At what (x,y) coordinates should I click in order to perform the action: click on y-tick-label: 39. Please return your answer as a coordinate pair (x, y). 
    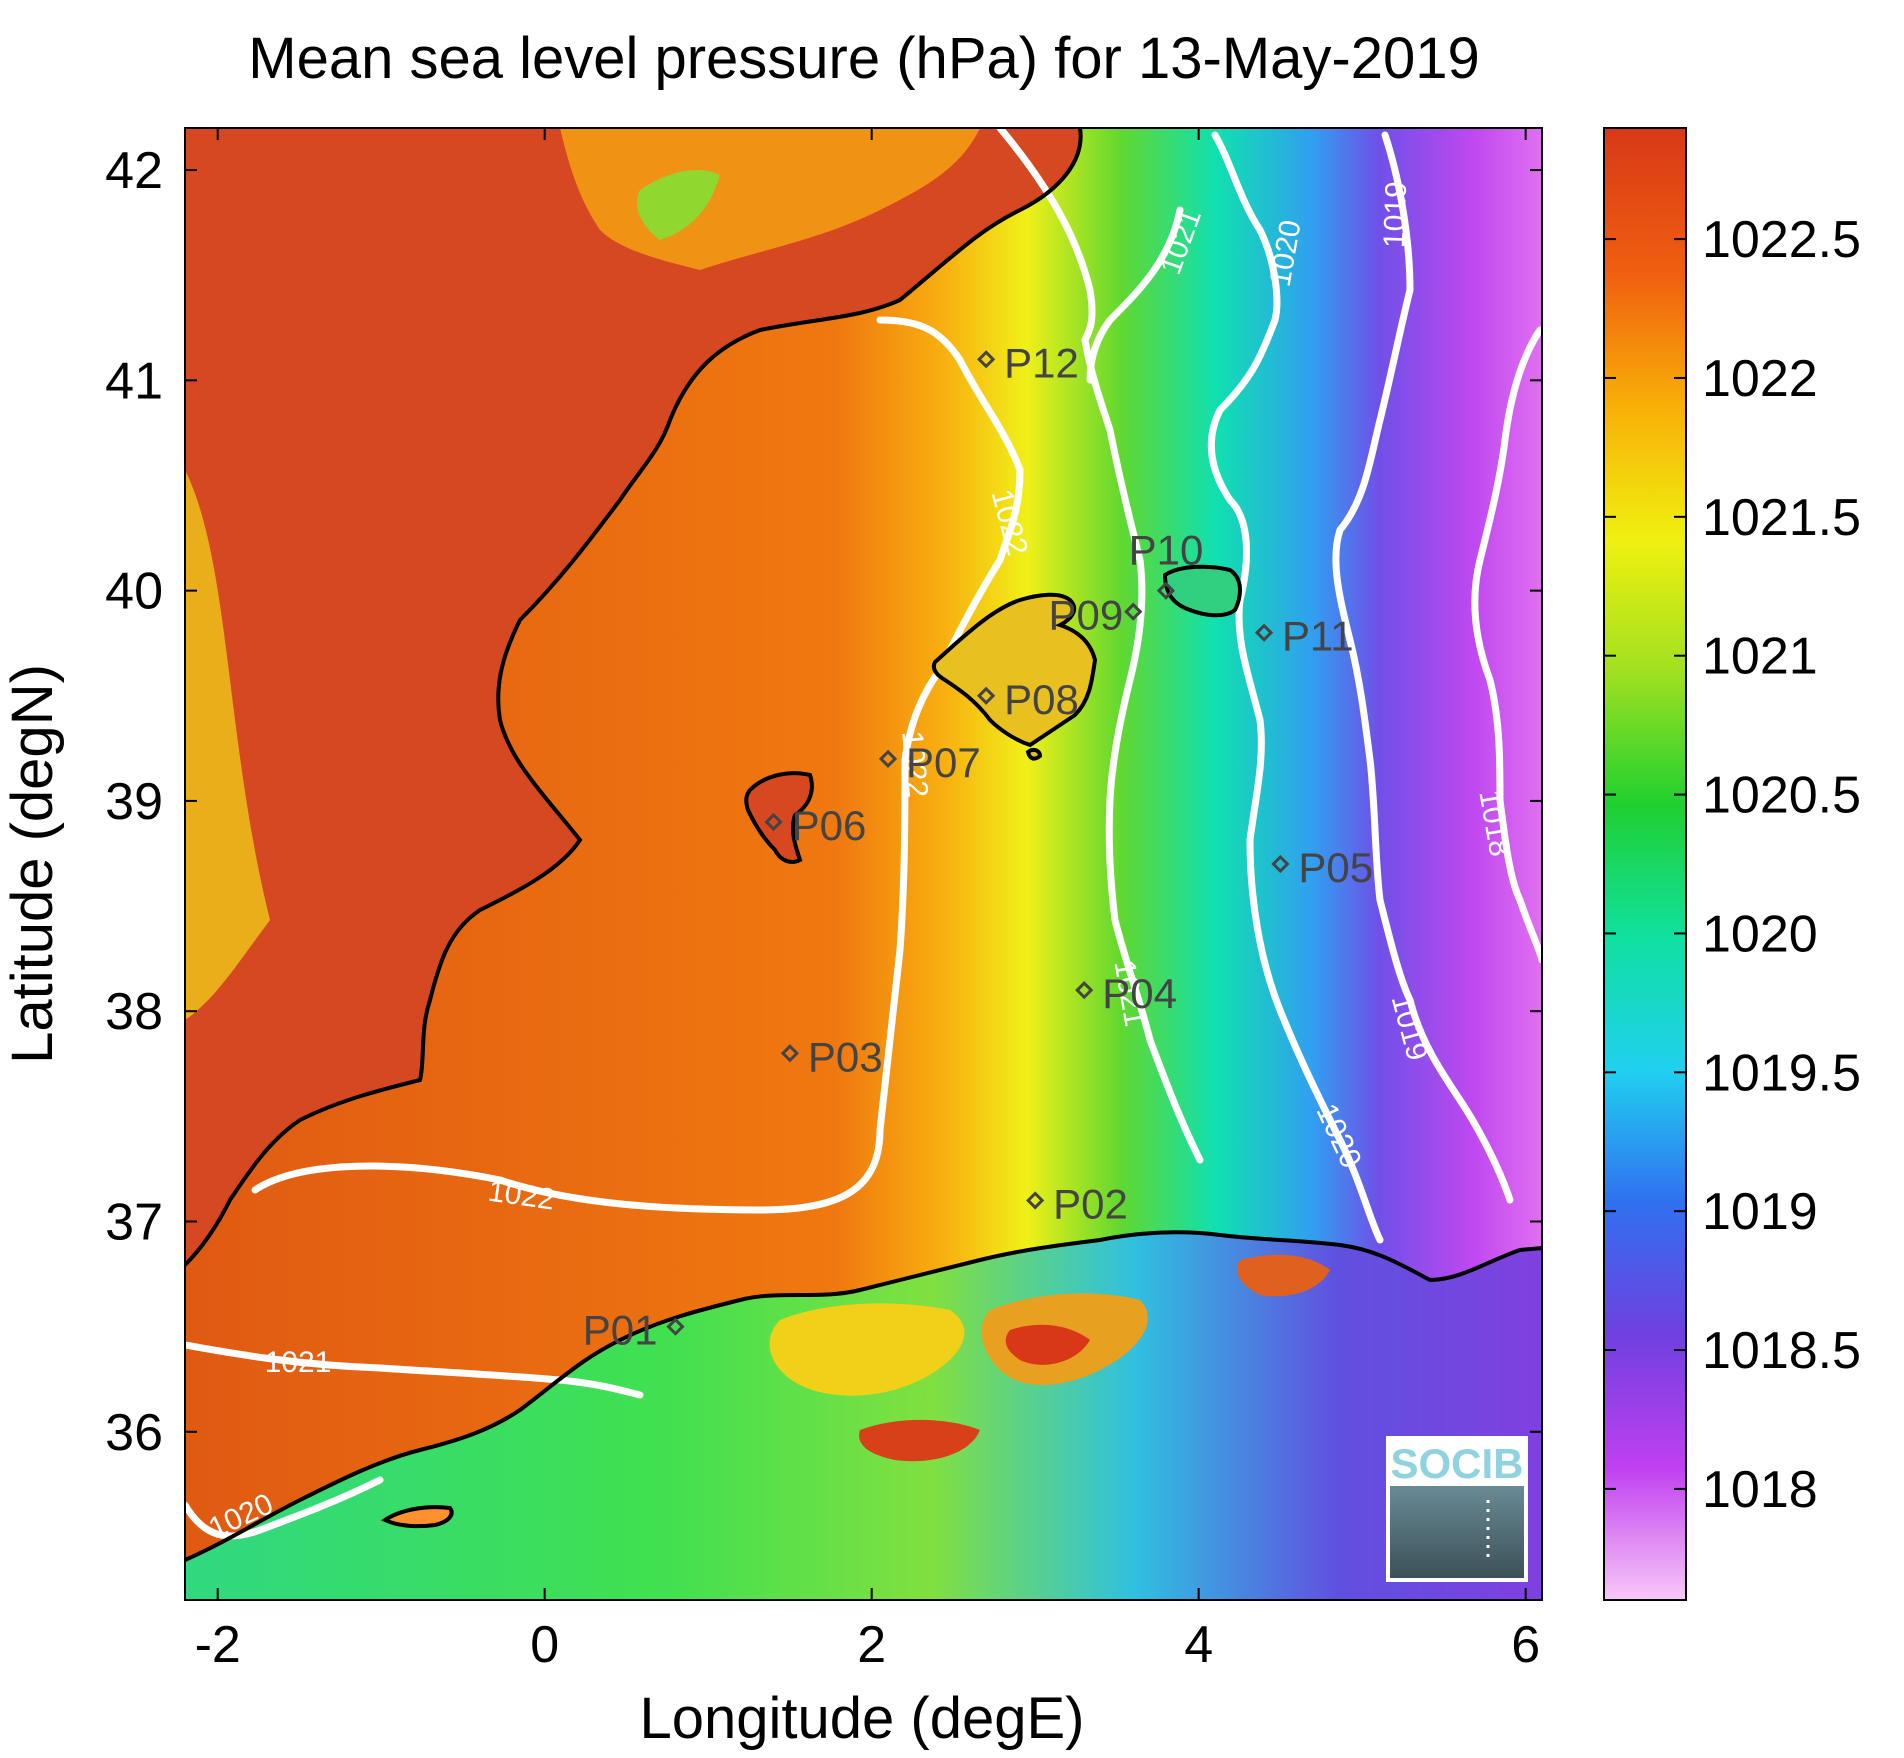
    Looking at the image, I should click on (134, 802).